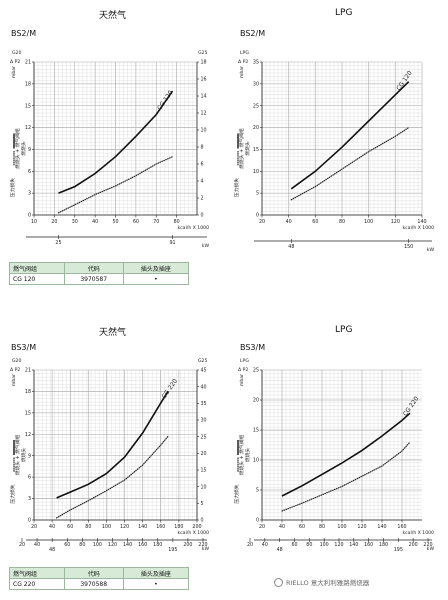 The width and height of the screenshot is (448, 600). What do you see at coordinates (156, 279) in the screenshot?
I see `table-cell: •` at bounding box center [156, 279].